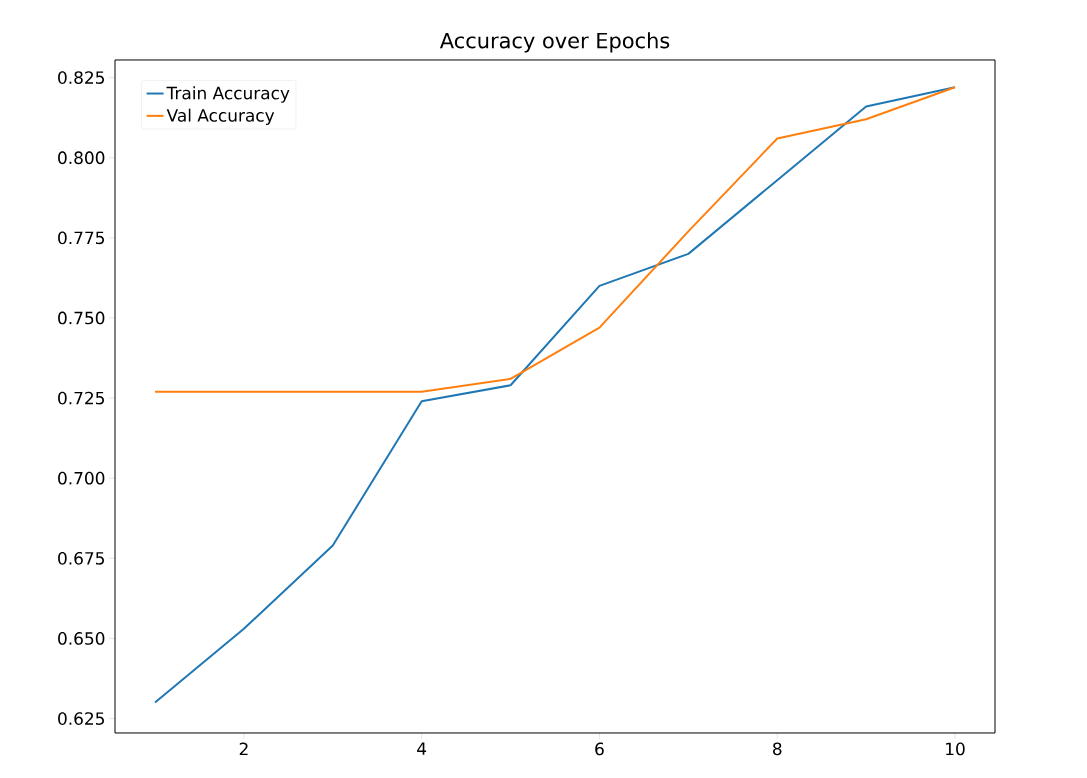  What do you see at coordinates (228, 94) in the screenshot?
I see `legend-label: Train Accuracy` at bounding box center [228, 94].